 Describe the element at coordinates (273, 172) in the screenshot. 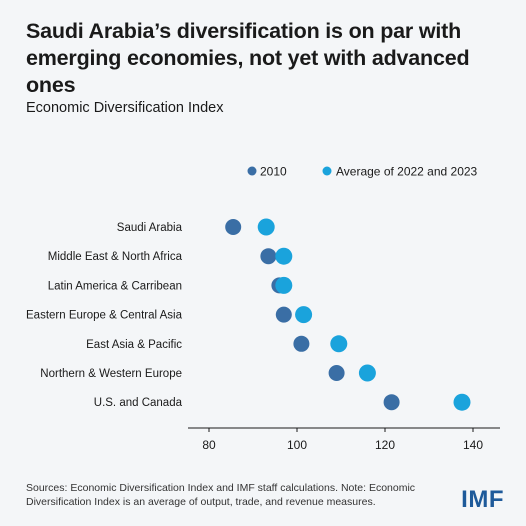

I see `legend-label-0: 2010` at that location.